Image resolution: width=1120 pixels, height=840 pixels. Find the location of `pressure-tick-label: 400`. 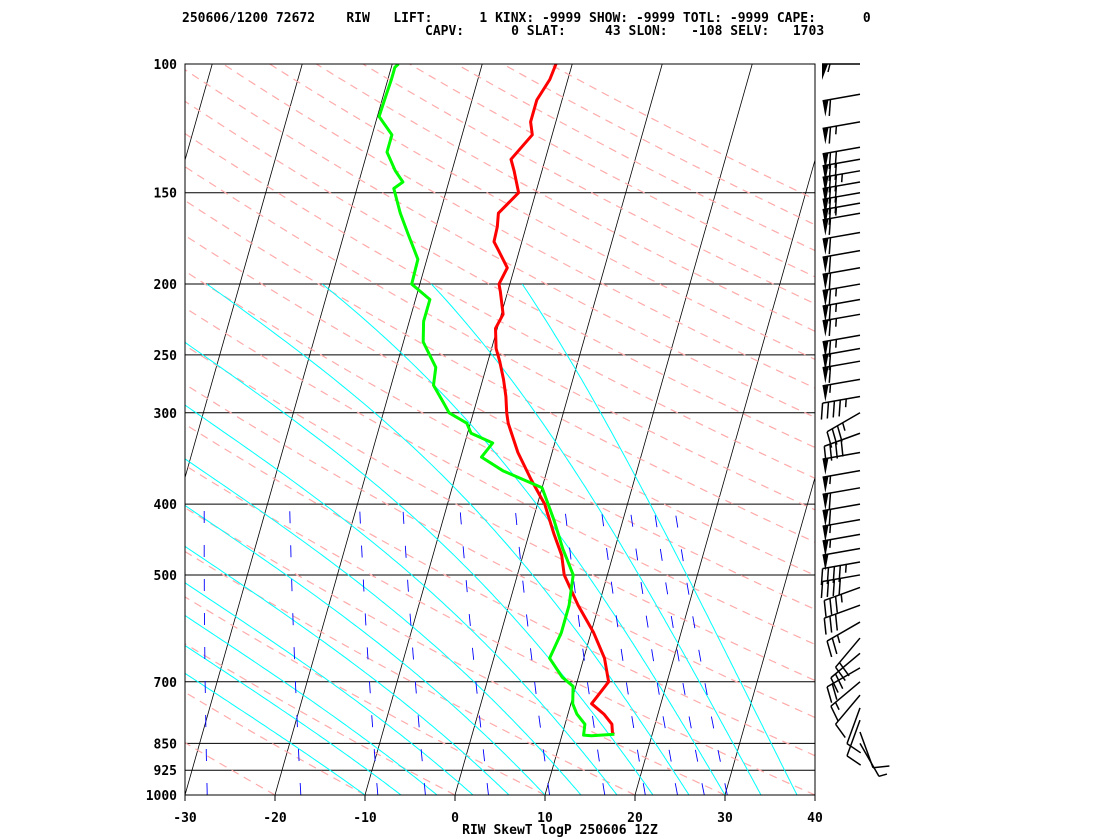

pressure-tick-label: 400 is located at coordinates (166, 505).